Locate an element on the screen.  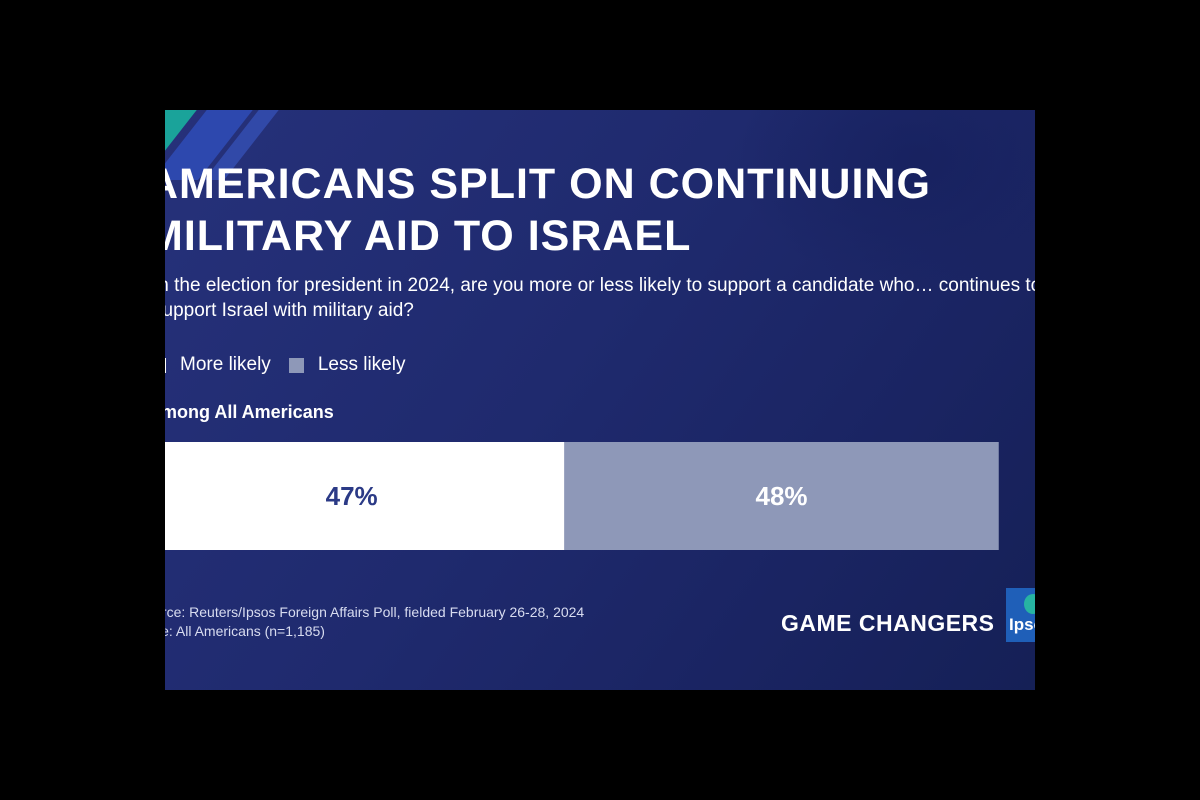
title-line-2: MILITARY AID TO ISRAEL is located at coordinates (428, 236).